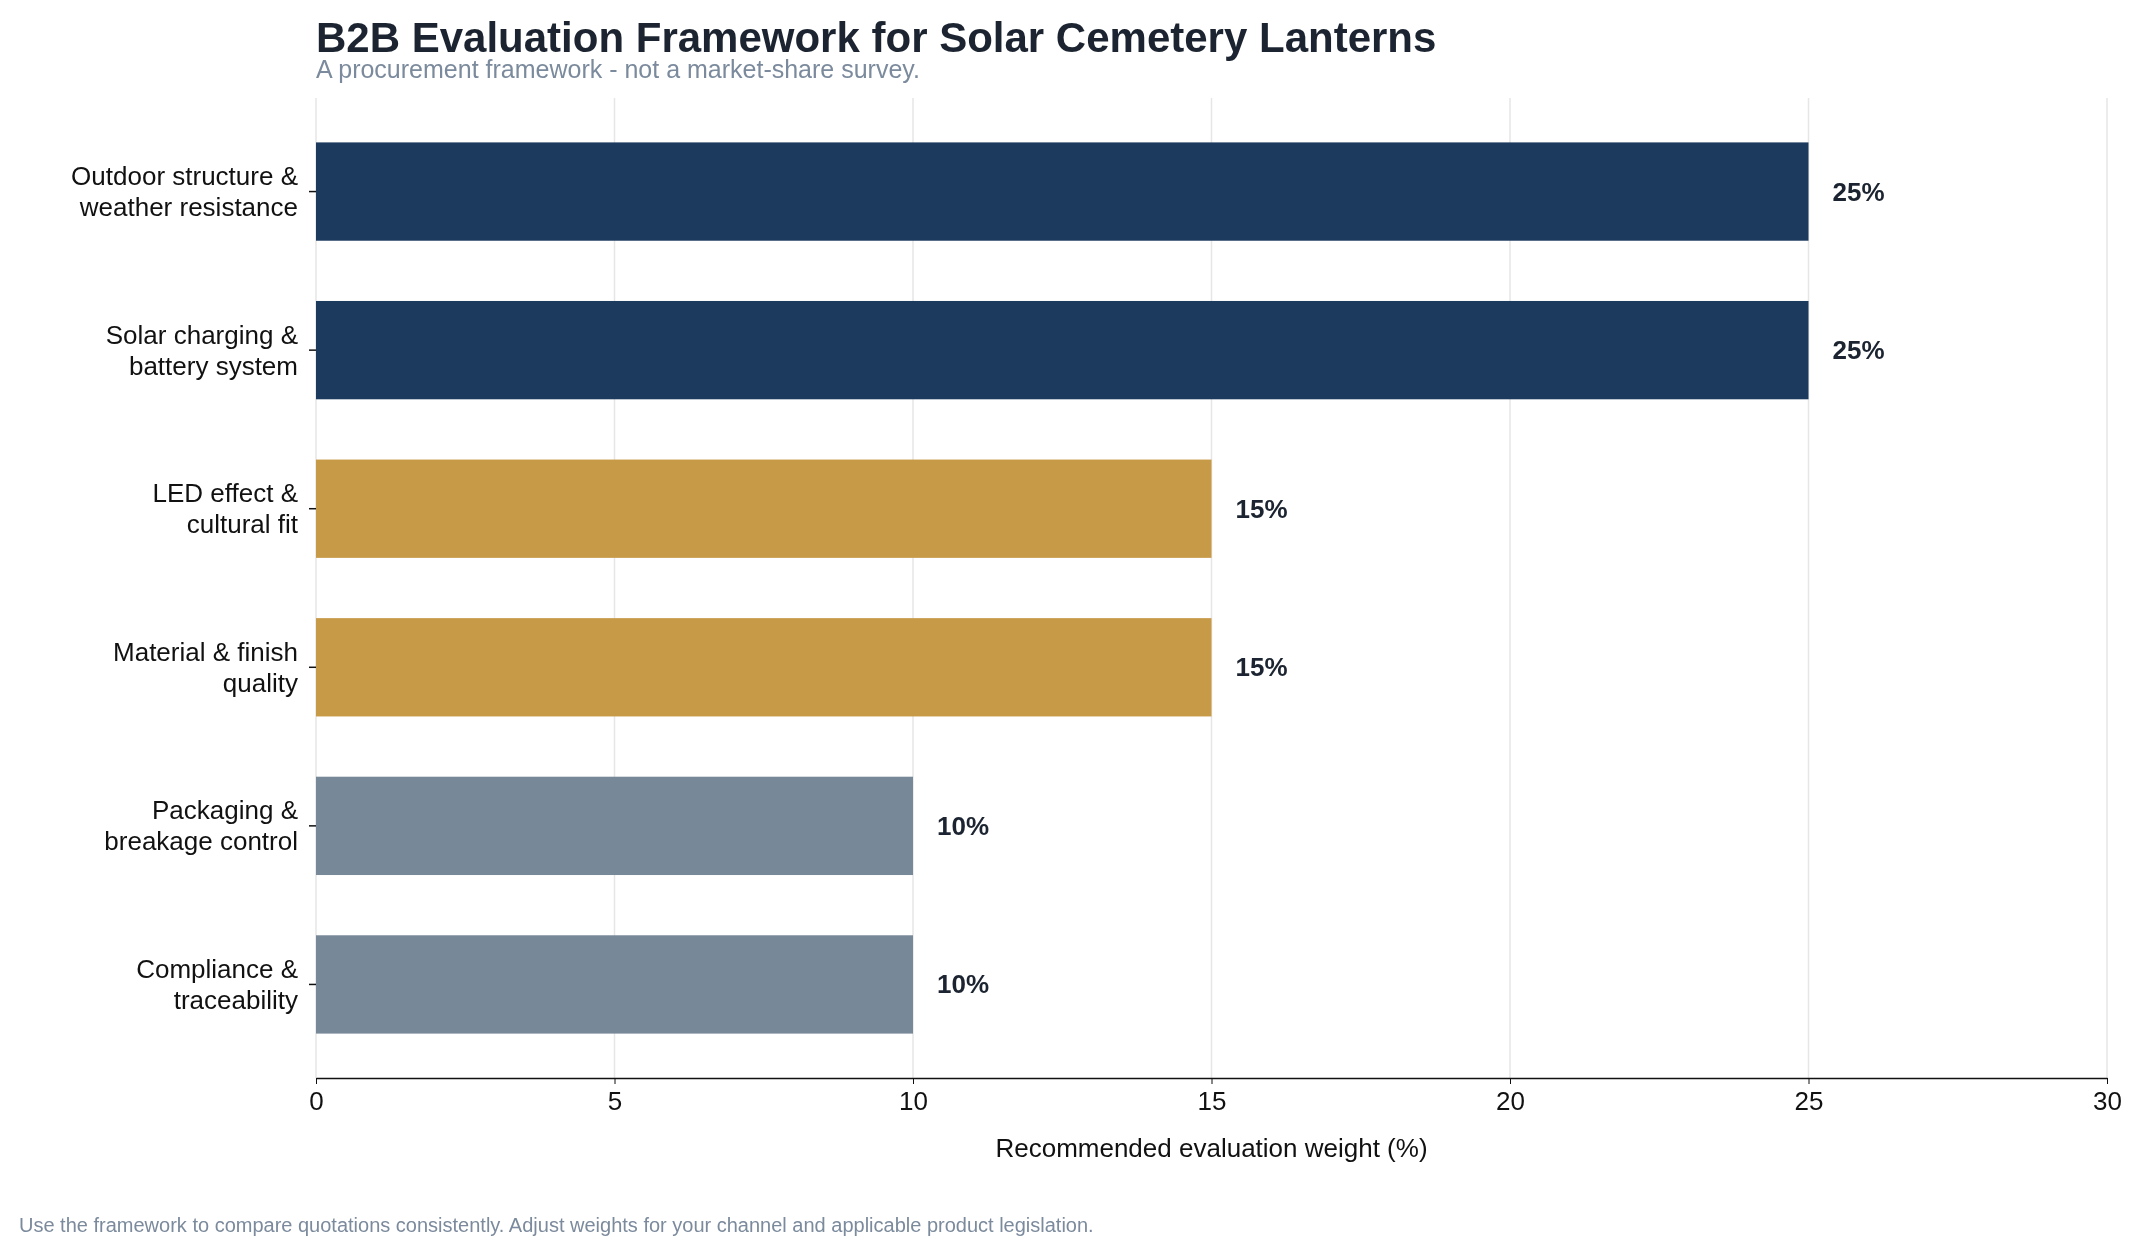  What do you see at coordinates (225, 509) in the screenshot?
I see `y-tick-label: LED effect & cultural fit` at bounding box center [225, 509].